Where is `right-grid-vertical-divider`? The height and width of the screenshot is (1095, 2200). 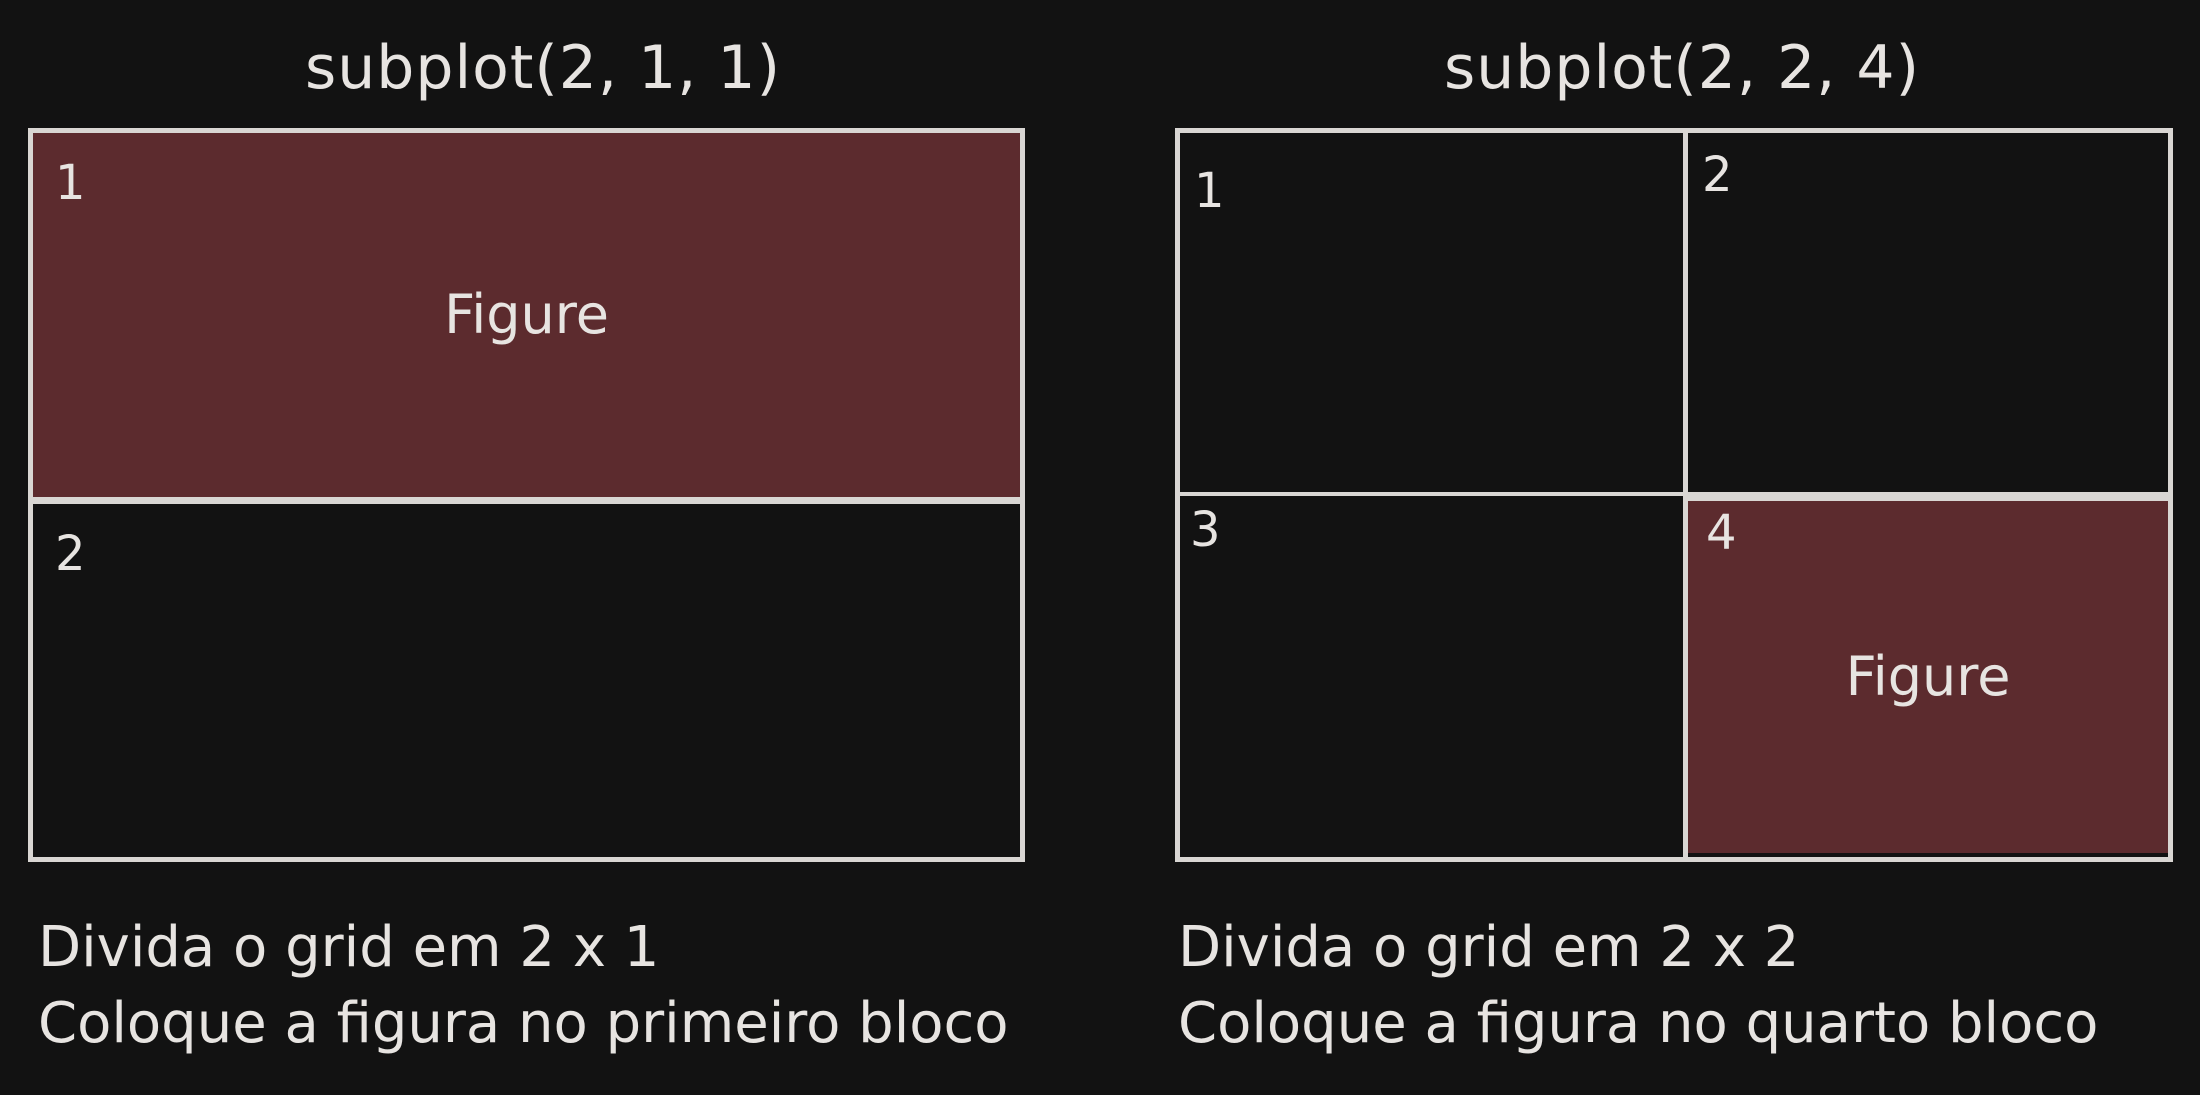
right-grid-vertical-divider is located at coordinates (1685, 495).